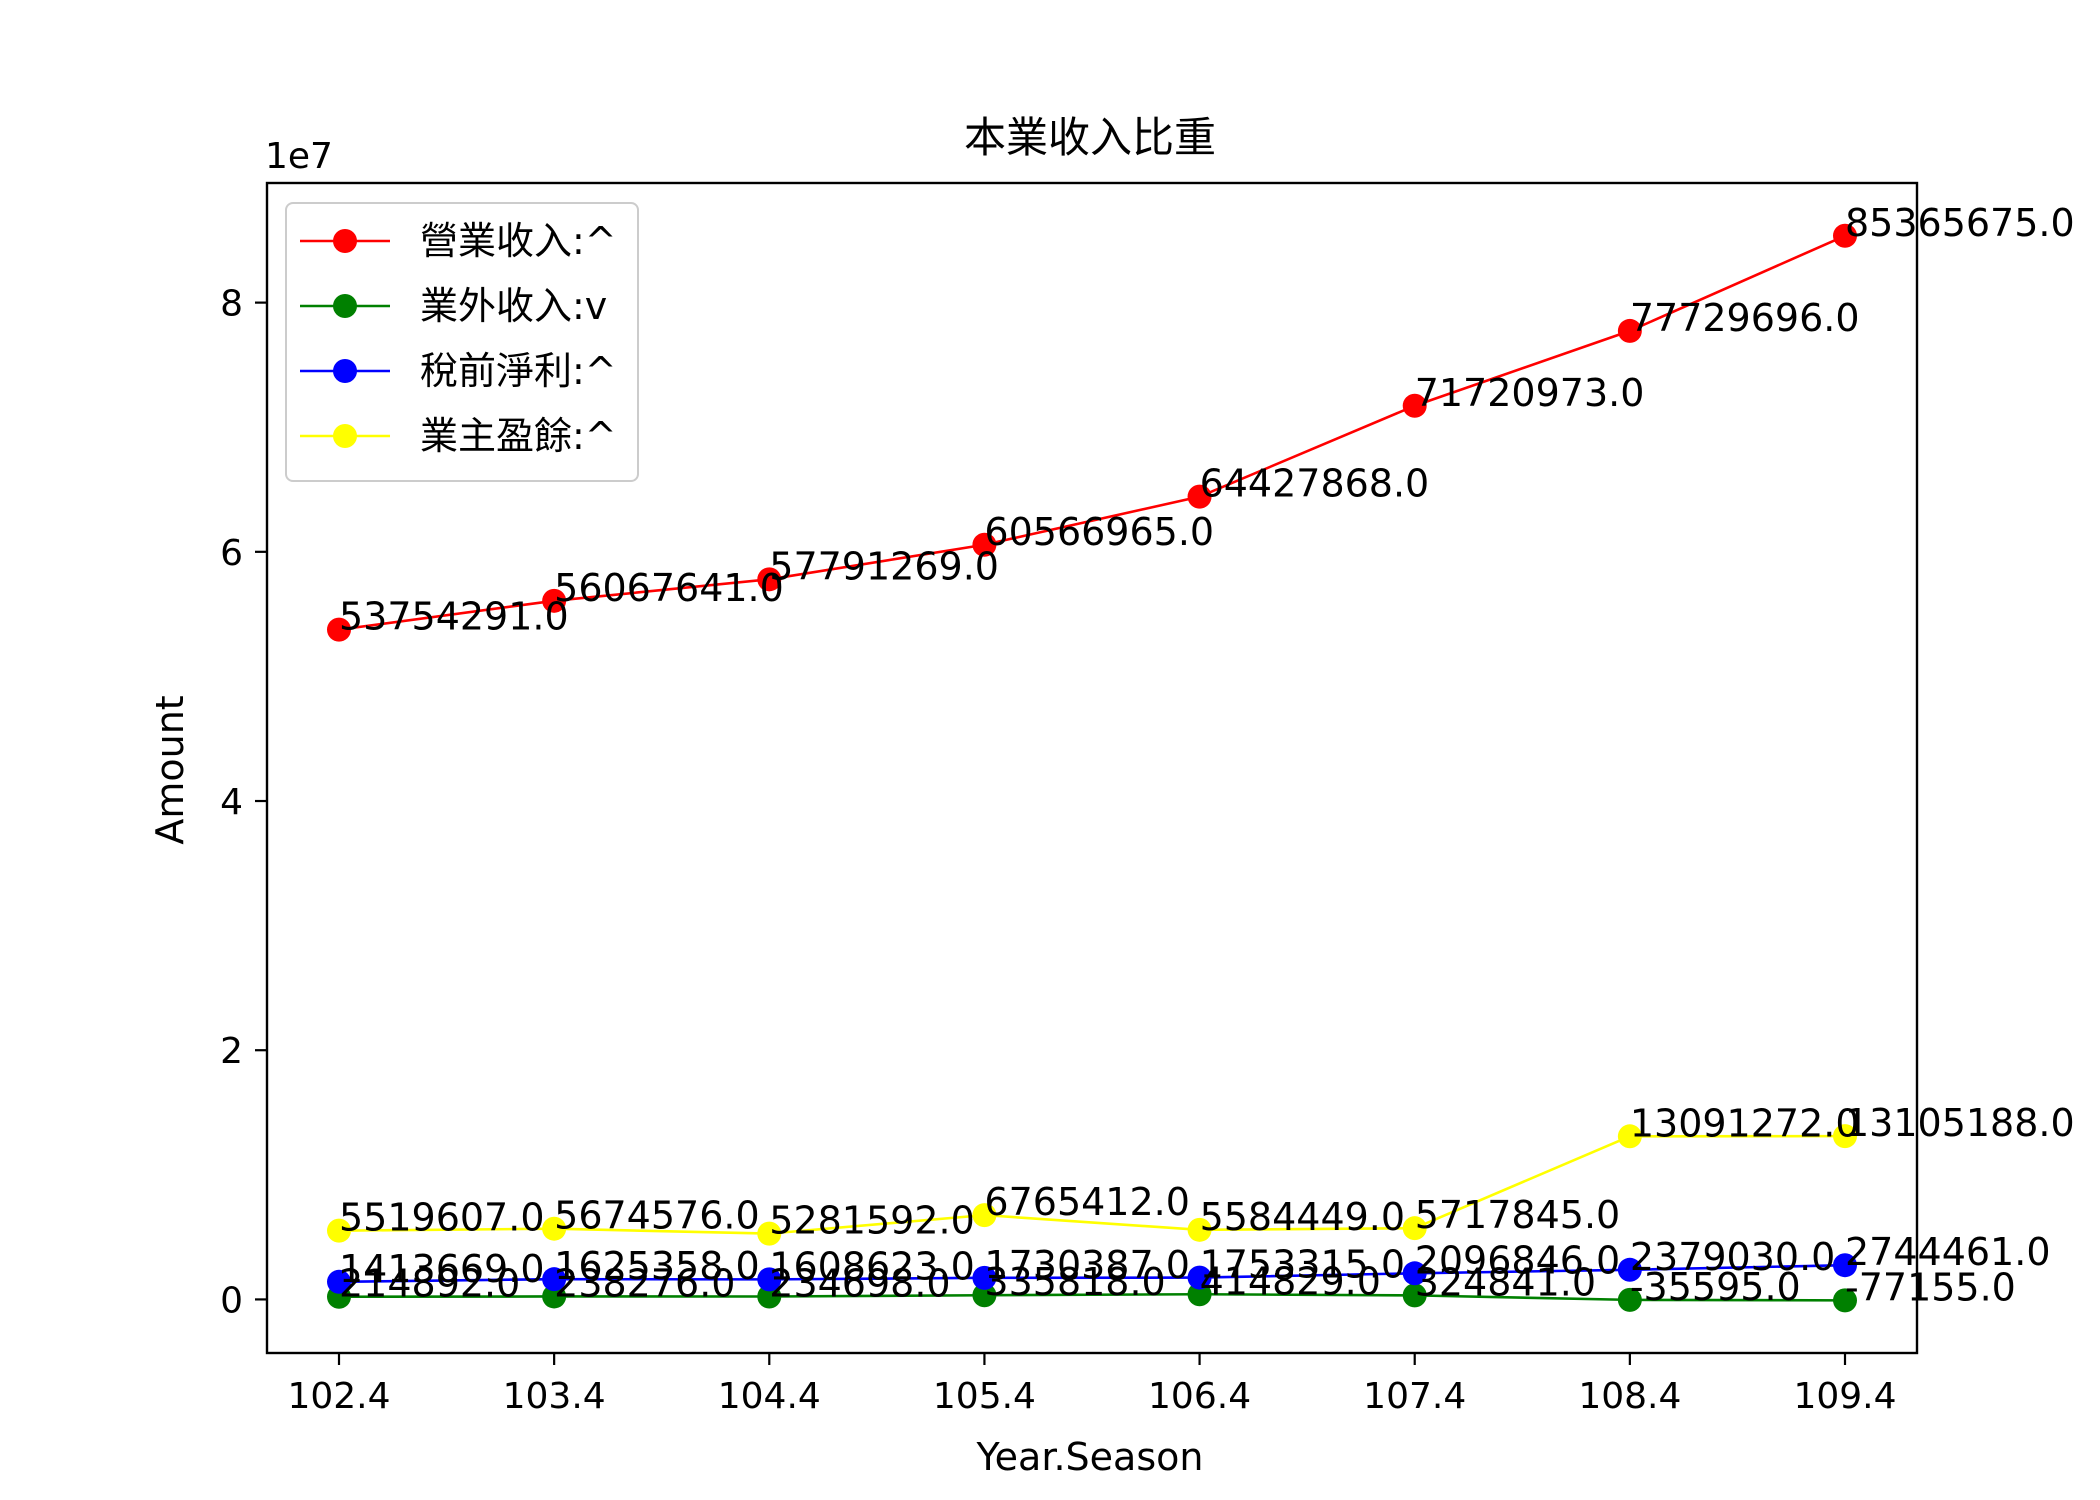  What do you see at coordinates (1099, 532) in the screenshot?
I see `data-label: 60566965.0` at bounding box center [1099, 532].